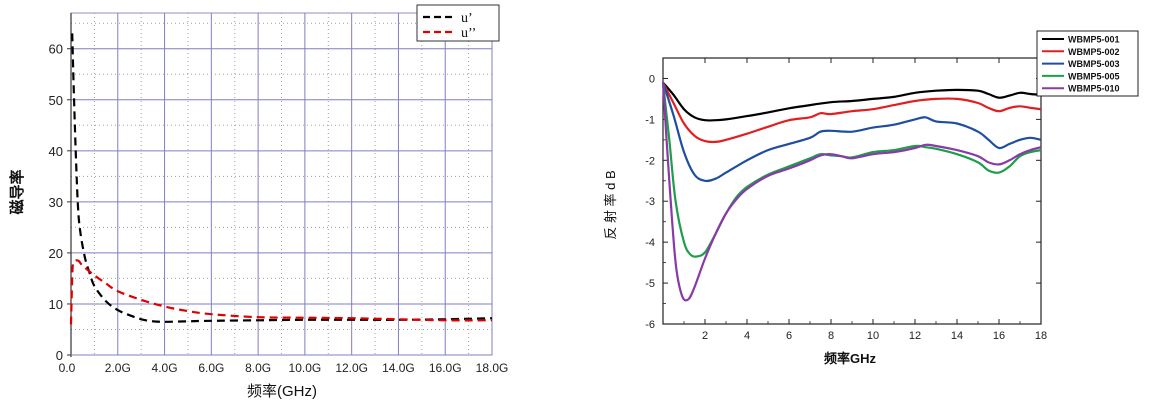 The height and width of the screenshot is (400, 1150). Describe the element at coordinates (650, 284) in the screenshot. I see `y-tick-label: -5` at that location.